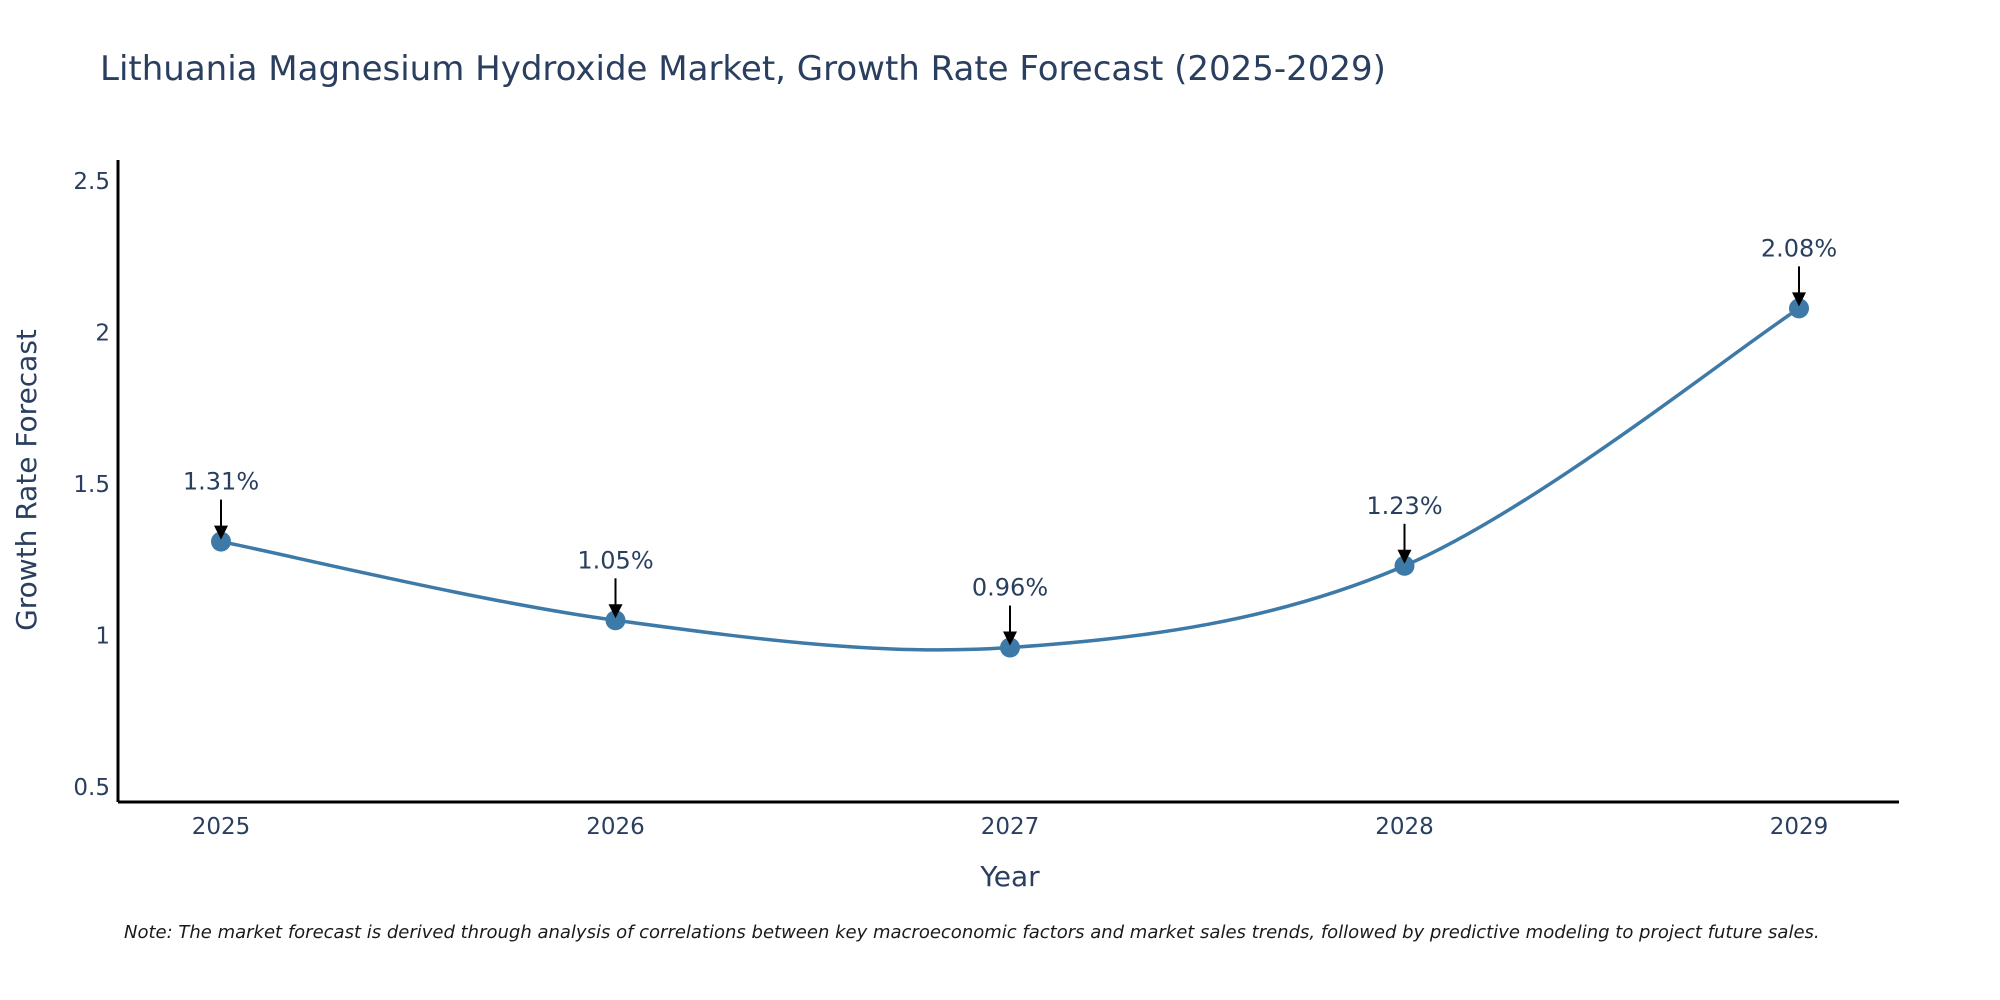 The height and width of the screenshot is (1000, 2000). Describe the element at coordinates (1010, 588) in the screenshot. I see `data-label: 0.96%` at that location.